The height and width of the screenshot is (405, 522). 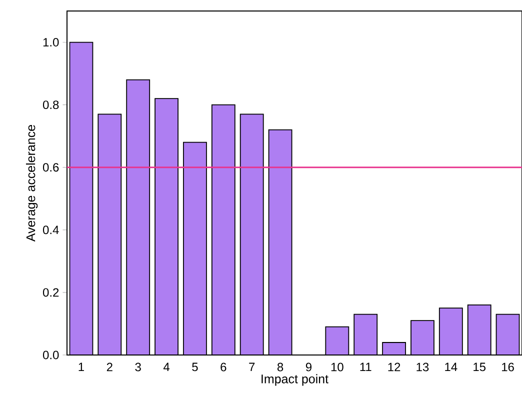 I want to click on x-tick-label: 9, so click(x=309, y=367).